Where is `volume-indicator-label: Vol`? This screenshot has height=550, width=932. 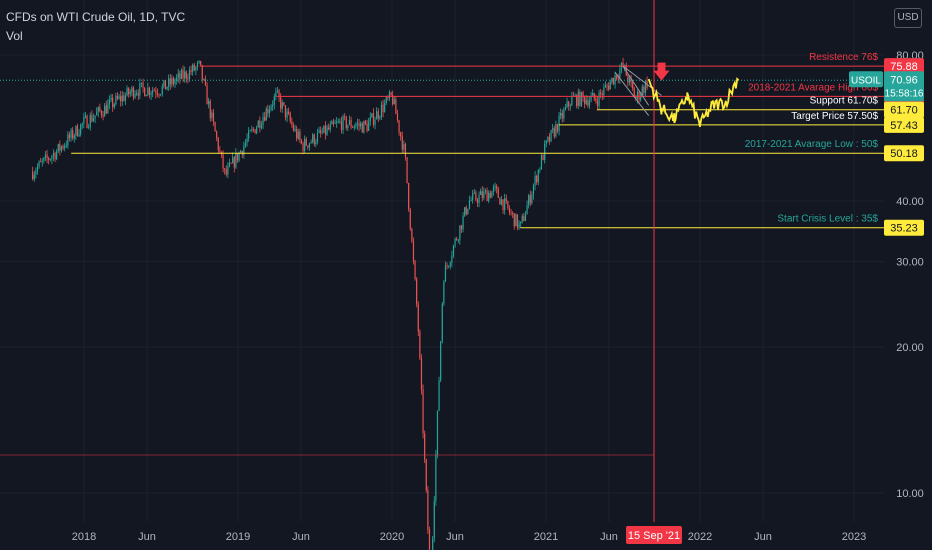 volume-indicator-label: Vol is located at coordinates (14, 36).